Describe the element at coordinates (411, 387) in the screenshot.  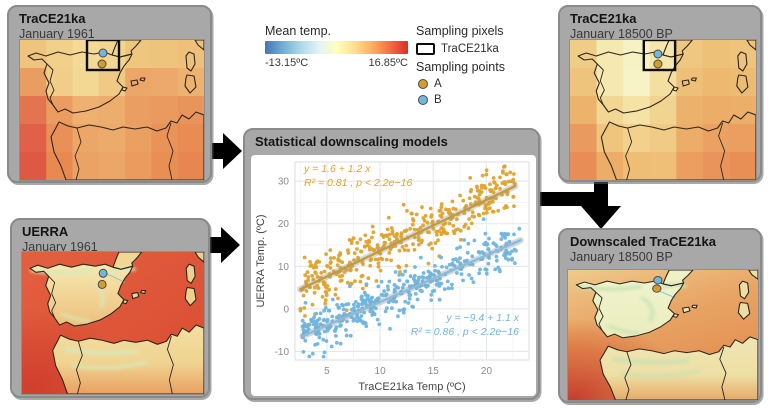
I see `svg-text: TraCE21ka Temp (ºC)` at that location.